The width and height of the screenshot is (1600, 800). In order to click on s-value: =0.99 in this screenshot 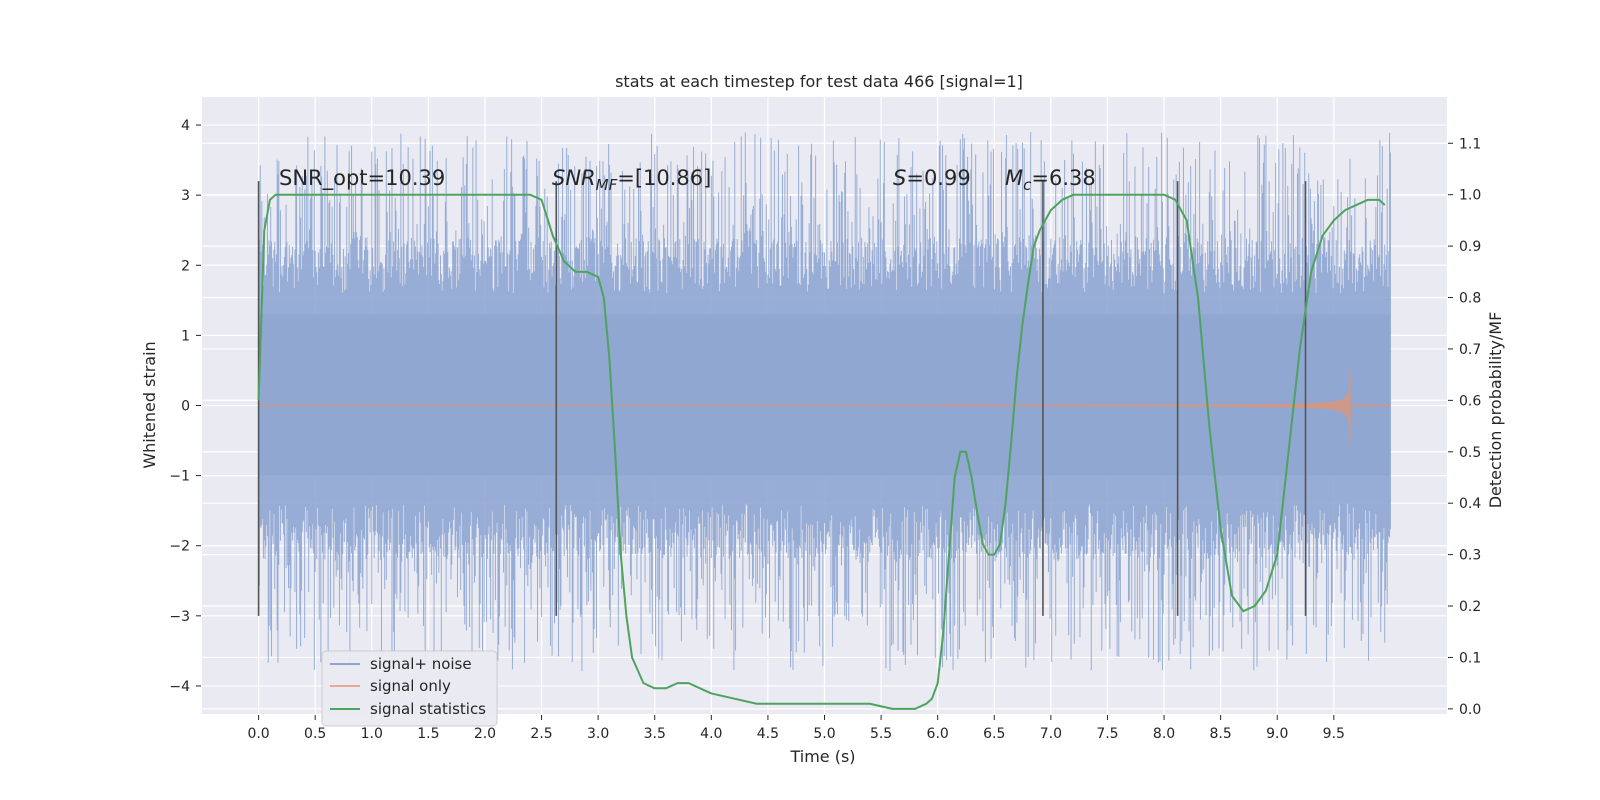, I will do `click(938, 178)`.